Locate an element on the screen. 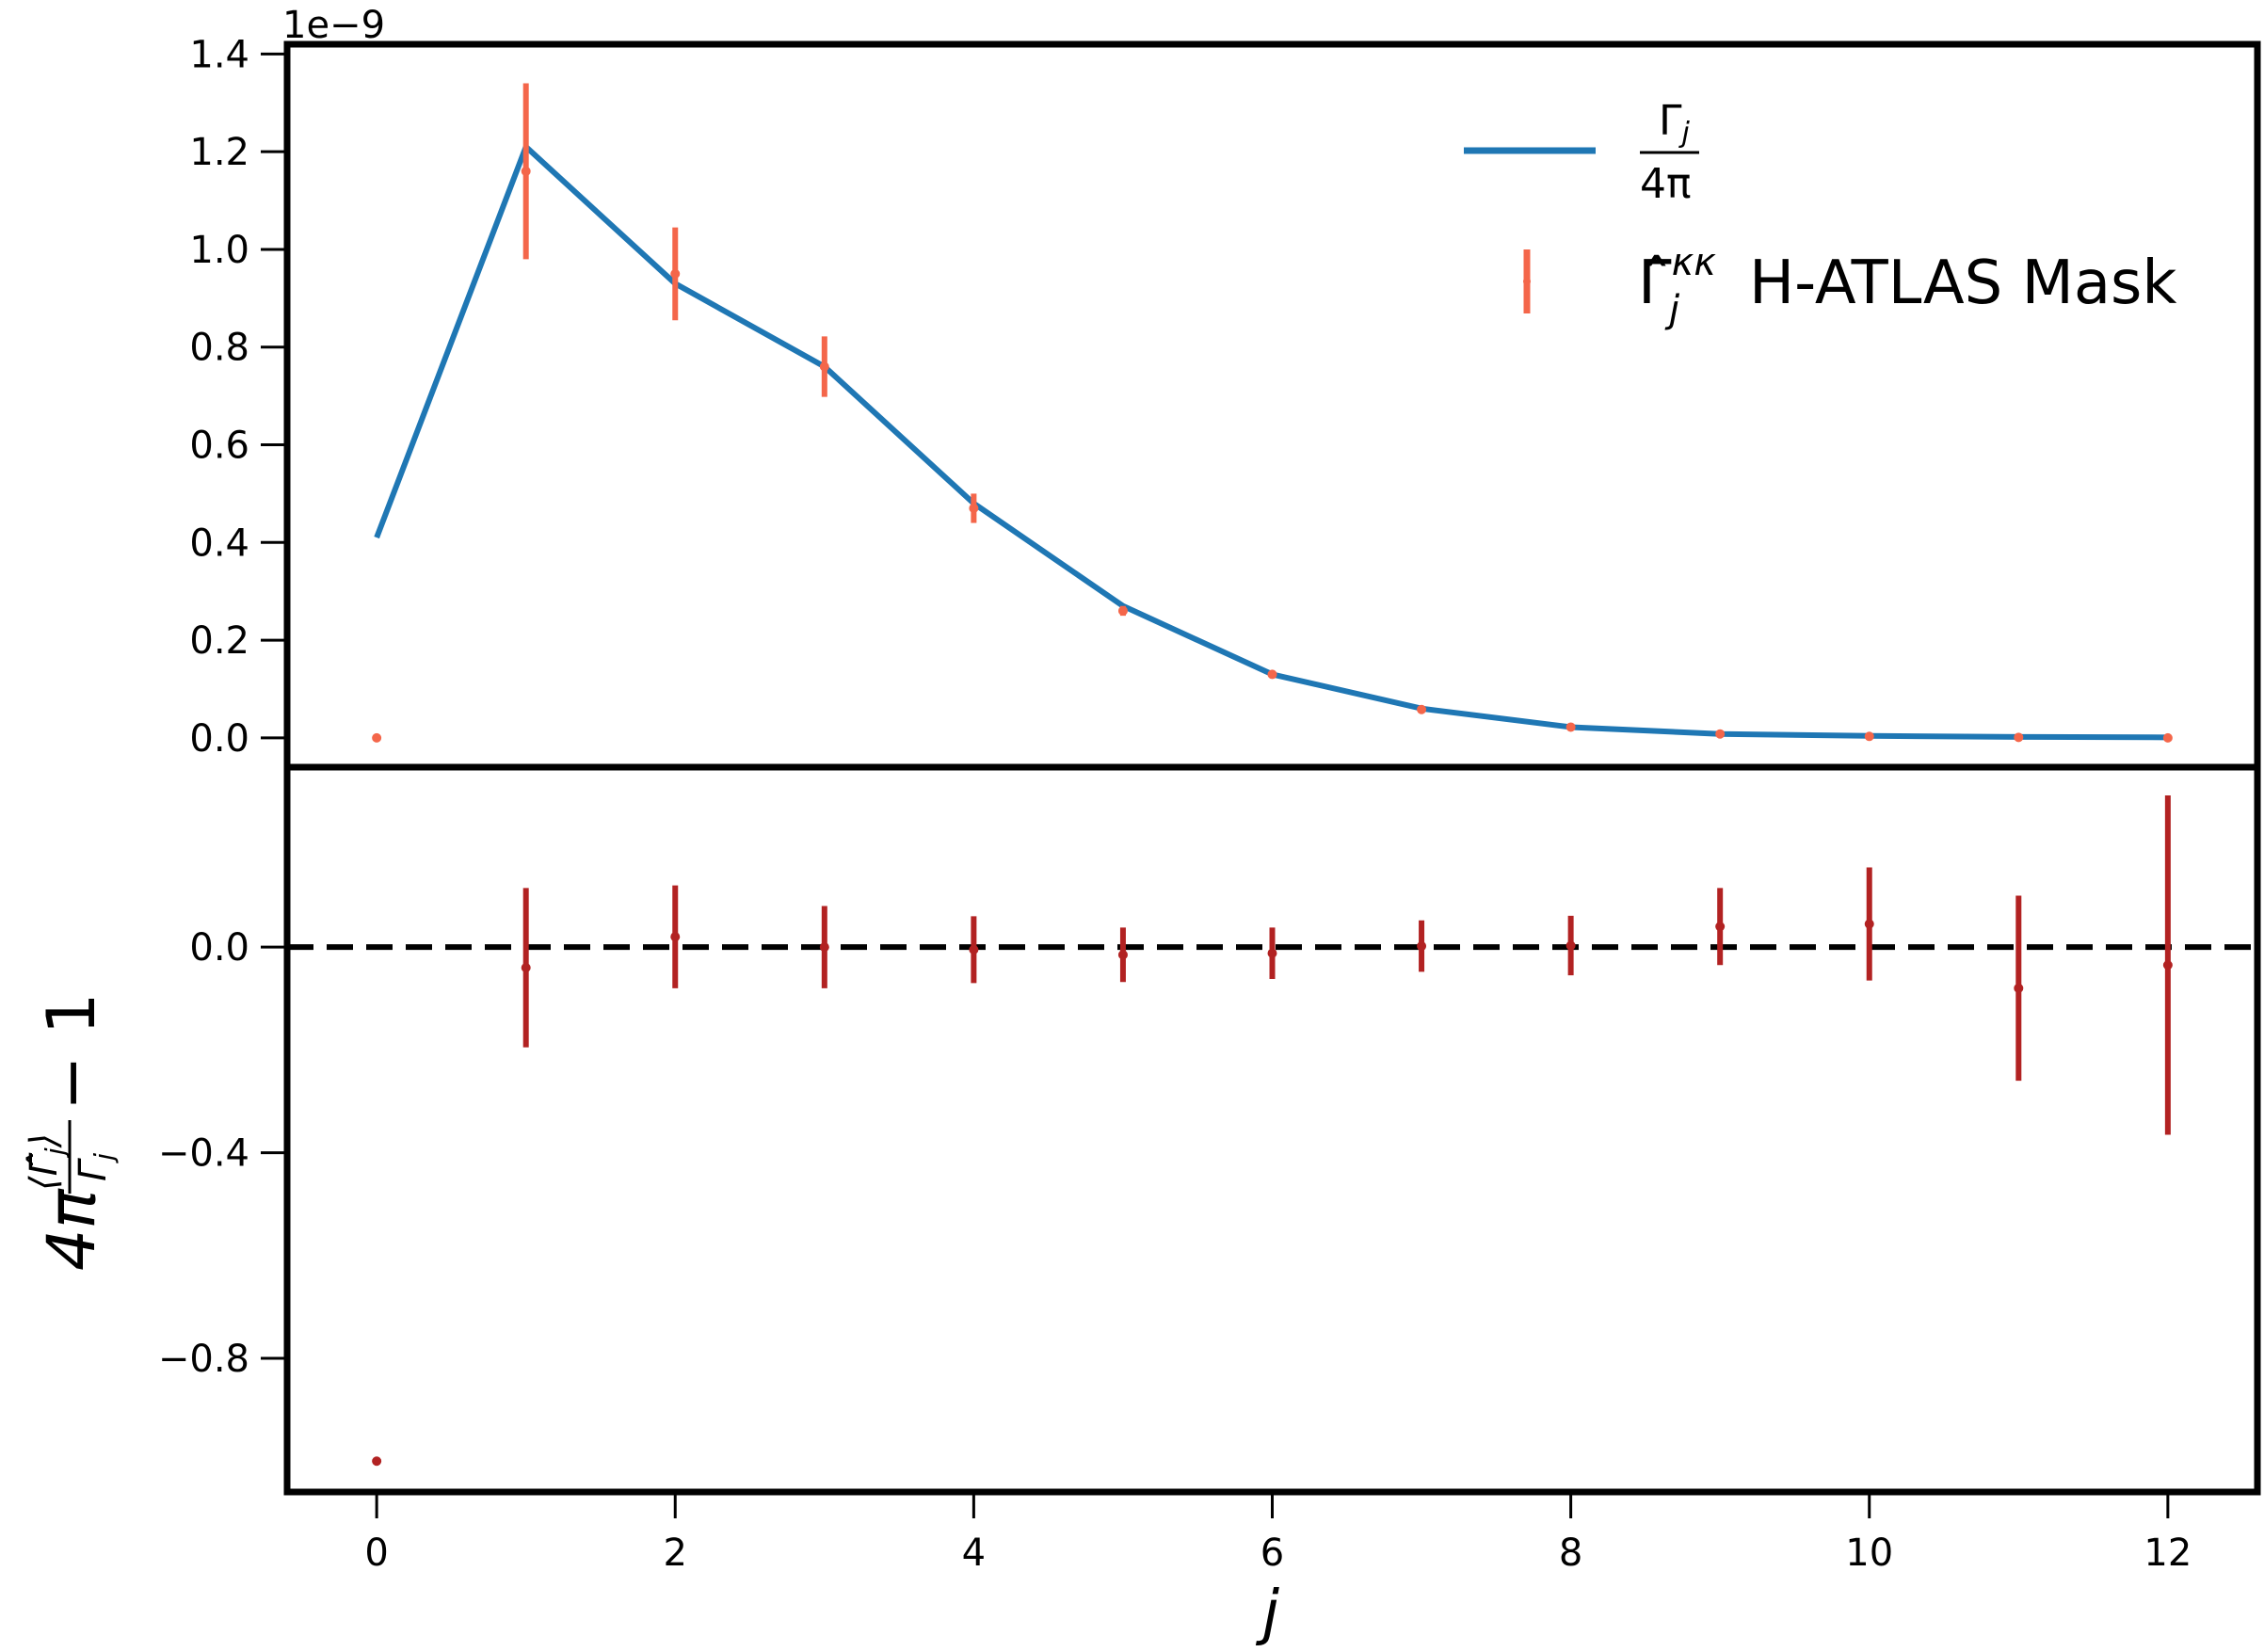  svg-text: Γ̂κκ is located at coordinates (1677, 279).